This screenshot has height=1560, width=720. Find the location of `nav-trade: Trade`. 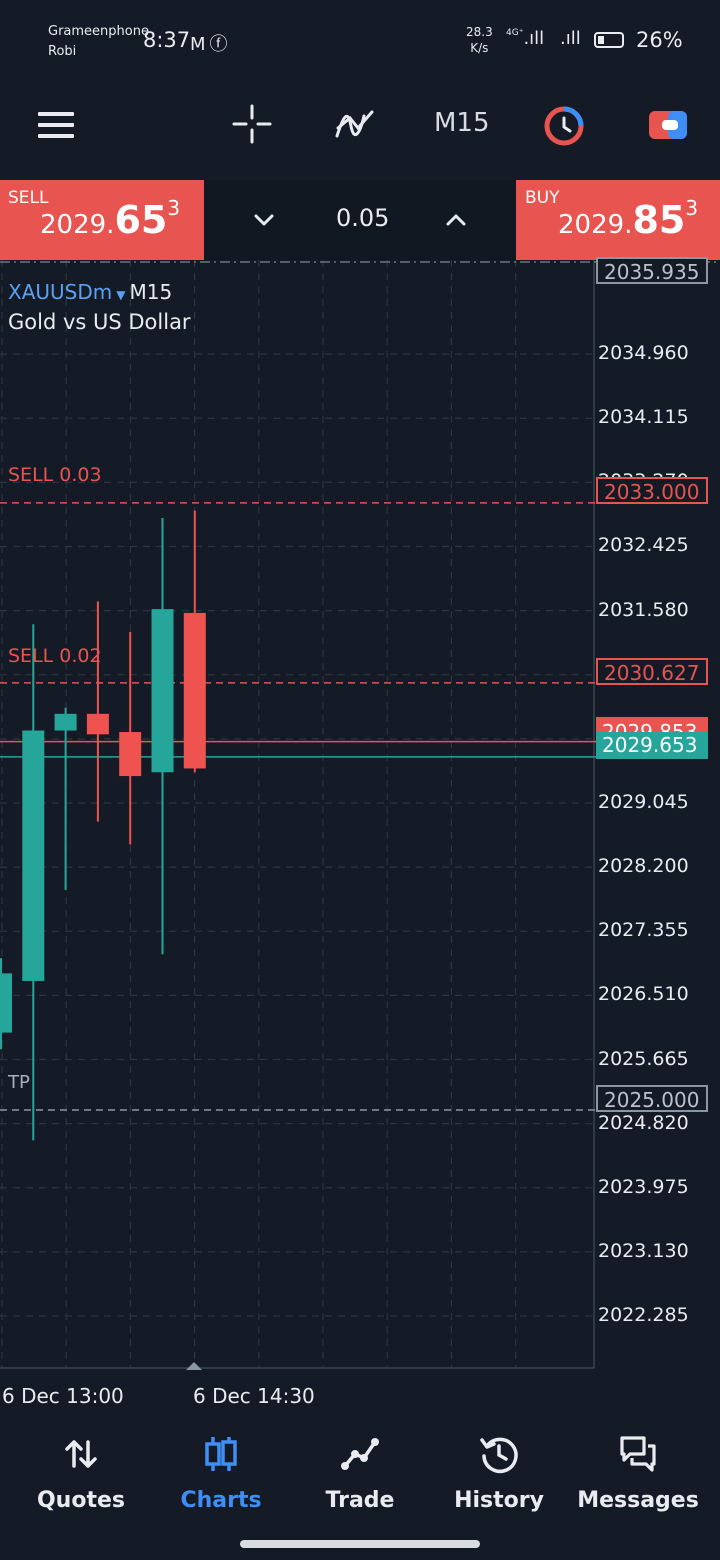

nav-trade: Trade is located at coordinates (360, 1475).